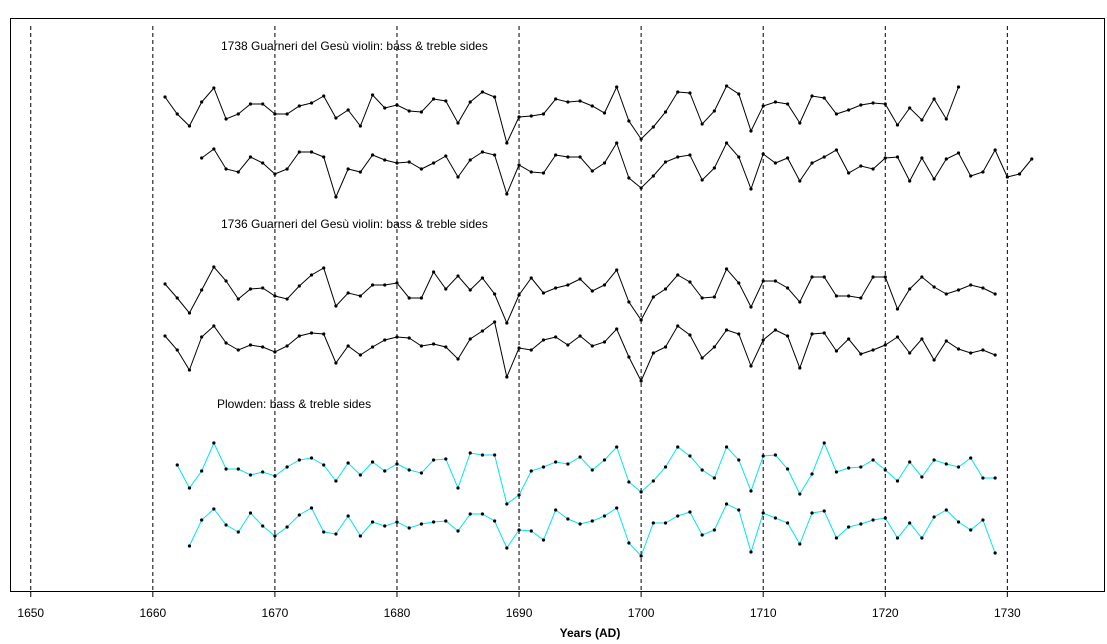  I want to click on x-tick-label: 1700, so click(641, 613).